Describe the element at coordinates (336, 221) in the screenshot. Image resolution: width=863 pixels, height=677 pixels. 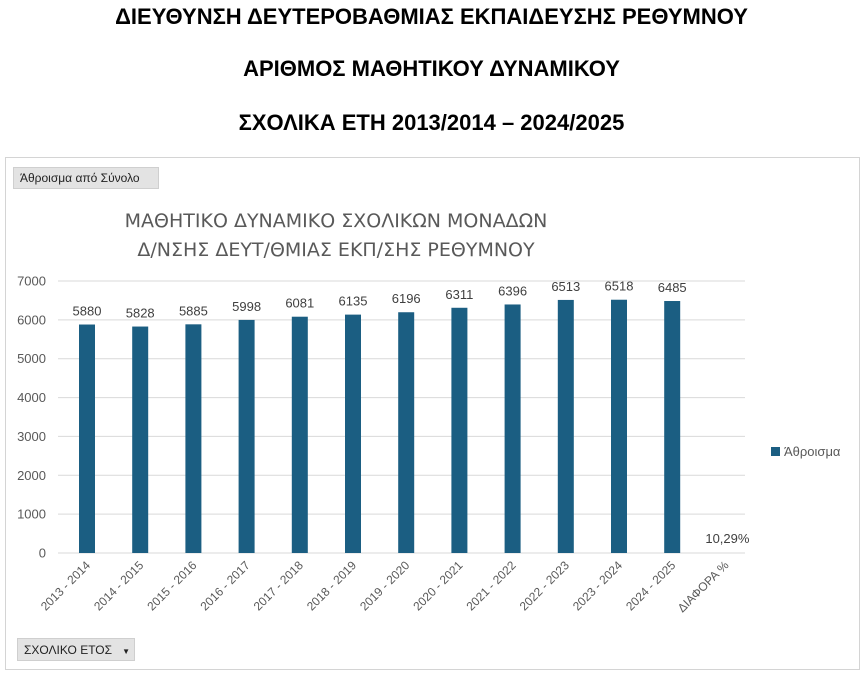
I see `chart-title-line-1: ΜΑΘΗΤΙΚΟ ΔΥΝΑΜΙΚΟ ΣΧΟΛΙΚΩΝ ΜΟΝΑΔΩΝ` at that location.